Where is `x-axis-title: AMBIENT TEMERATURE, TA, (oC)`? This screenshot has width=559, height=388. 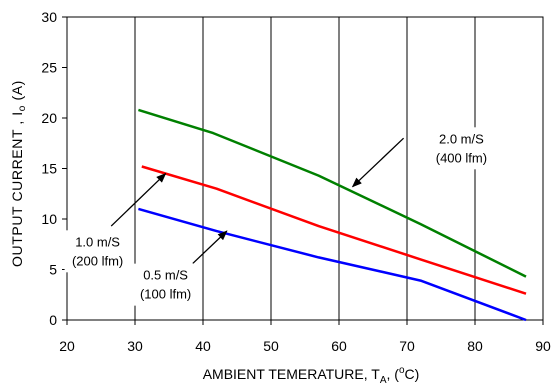
x-axis-title: AMBIENT TEMERATURE, TA, (oC) is located at coordinates (311, 375).